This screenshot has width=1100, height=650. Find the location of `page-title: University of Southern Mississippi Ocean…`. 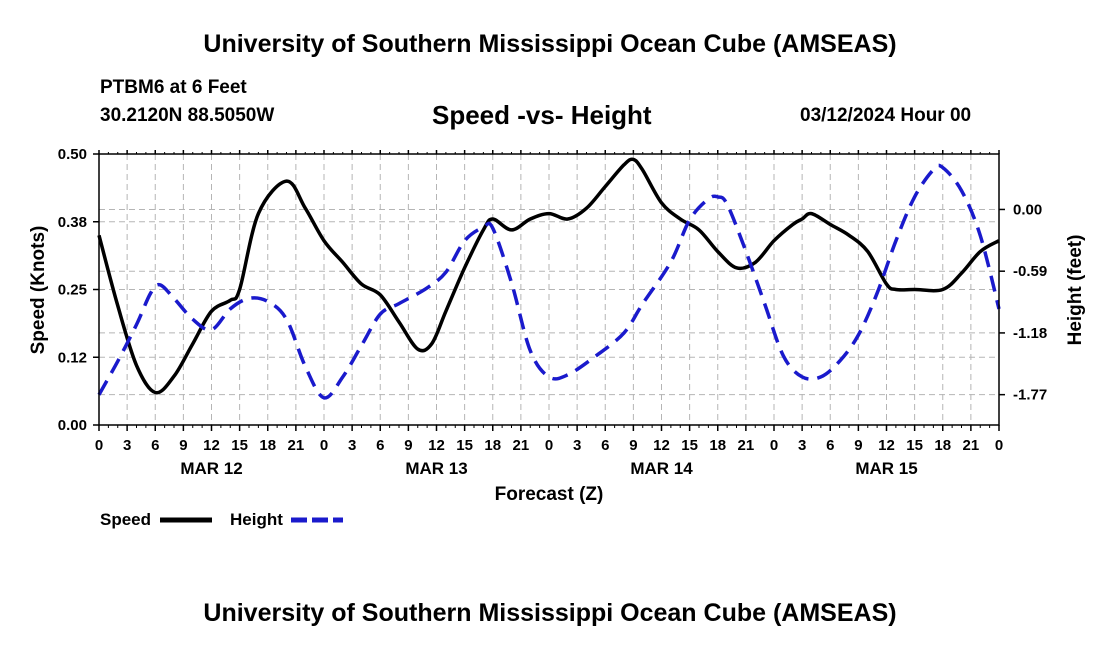

page-title: University of Southern Mississippi Ocean… is located at coordinates (550, 44).